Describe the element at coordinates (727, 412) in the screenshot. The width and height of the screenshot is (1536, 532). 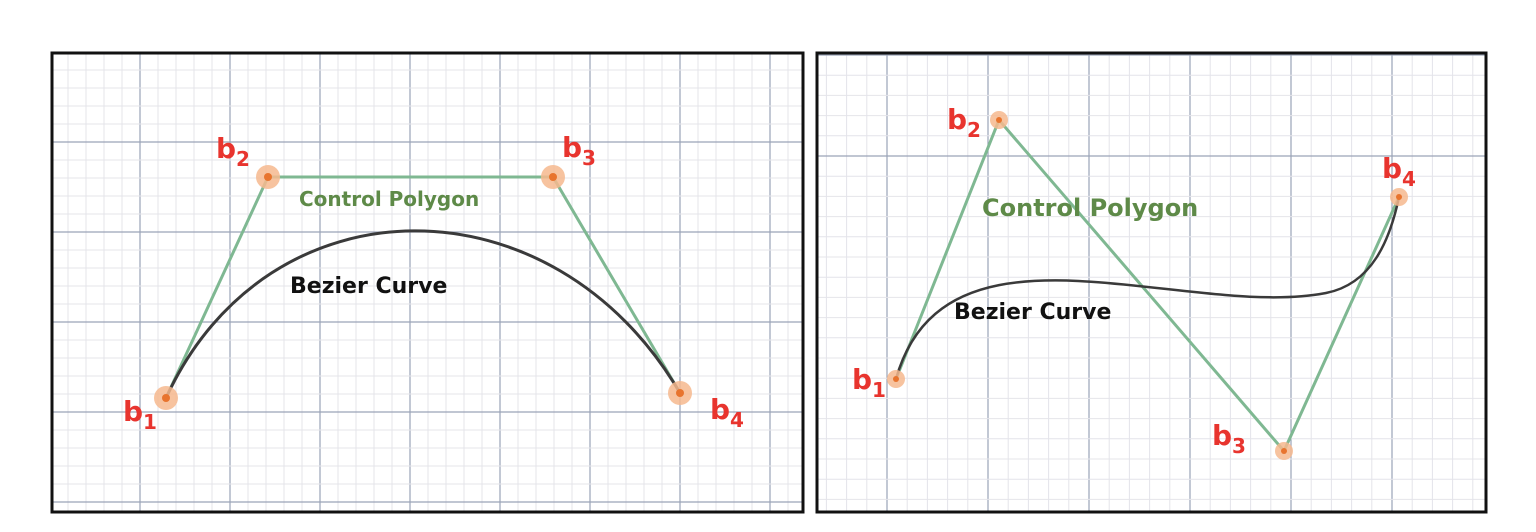
I see `left-label-b4: b4` at that location.